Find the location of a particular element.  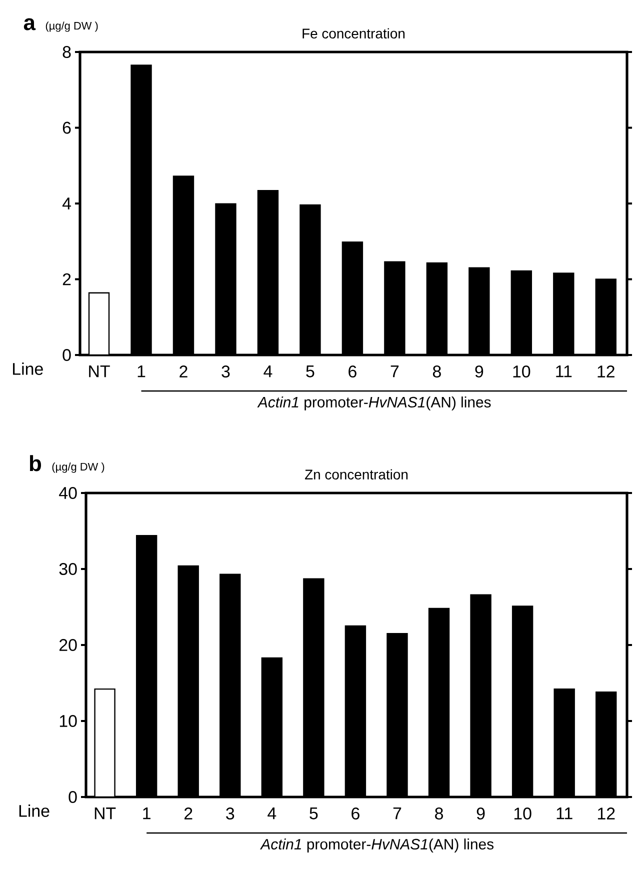

y-tick-label: 6 is located at coordinates (66, 128).